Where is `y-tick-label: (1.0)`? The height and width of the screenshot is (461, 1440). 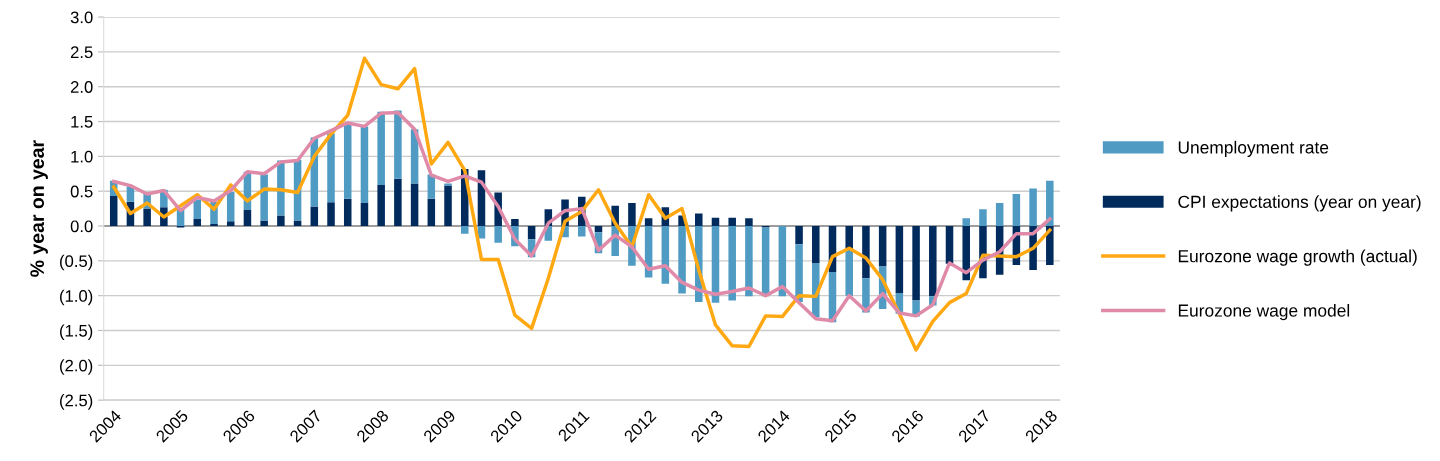
y-tick-label: (1.0) is located at coordinates (76, 297).